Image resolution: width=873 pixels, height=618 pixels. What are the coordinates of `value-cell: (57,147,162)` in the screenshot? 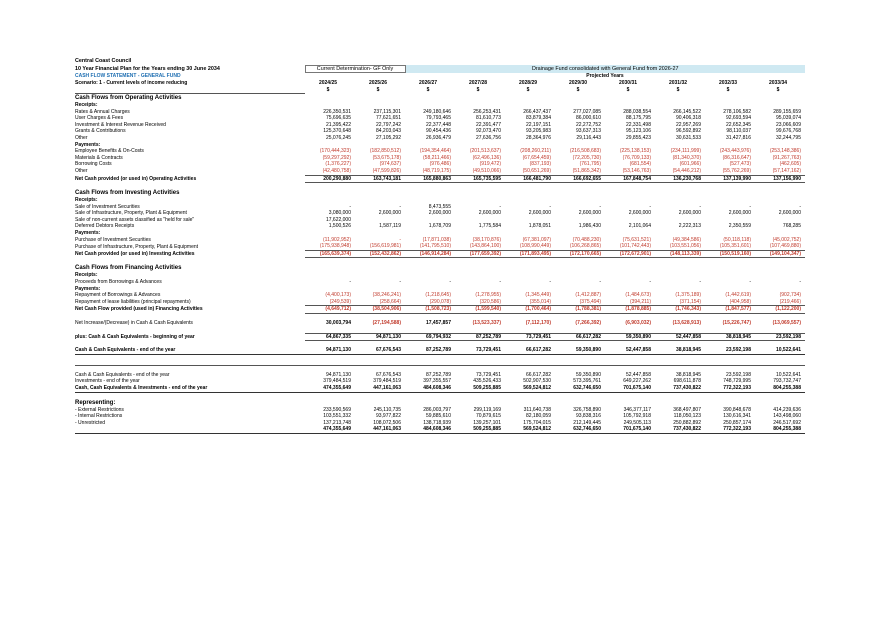 It's located at (786, 170).